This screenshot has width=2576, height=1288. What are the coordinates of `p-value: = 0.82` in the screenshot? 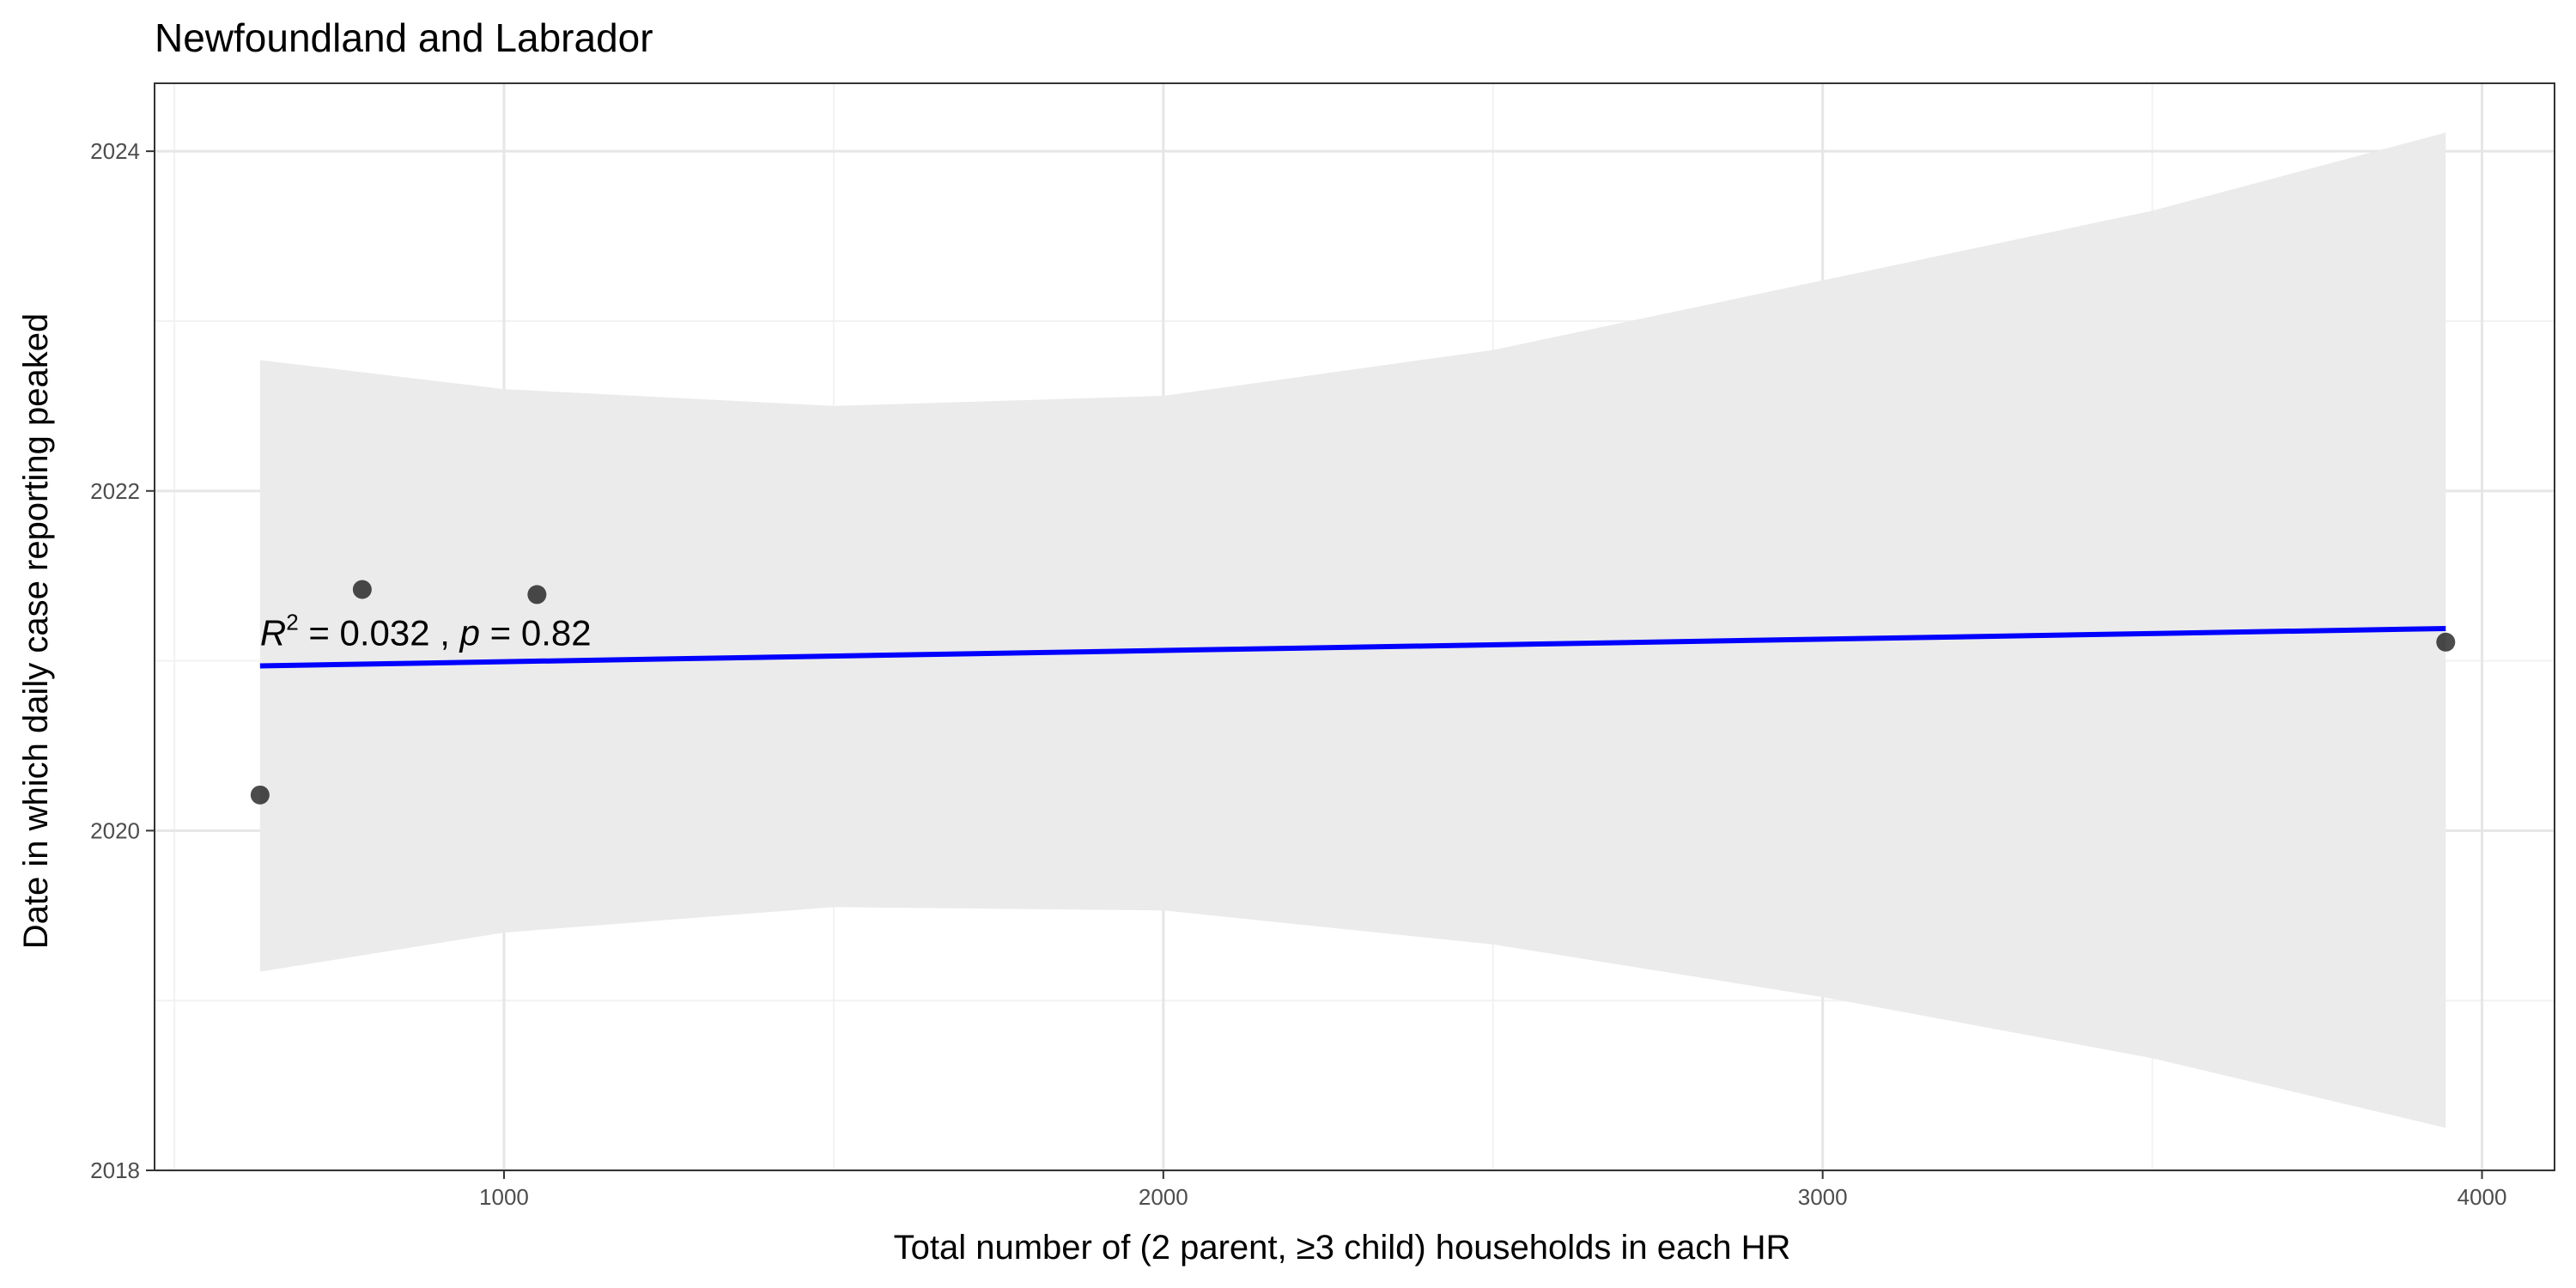 It's located at (536, 633).